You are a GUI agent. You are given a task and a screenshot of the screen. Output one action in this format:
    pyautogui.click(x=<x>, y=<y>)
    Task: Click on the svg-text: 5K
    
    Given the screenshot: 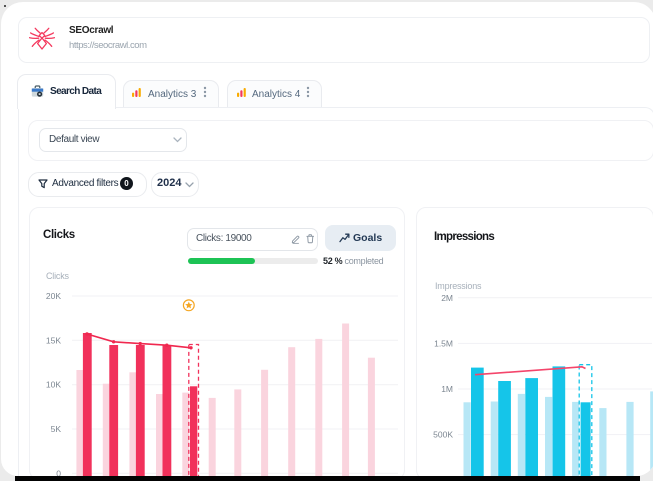 What is the action you would take?
    pyautogui.click(x=56, y=429)
    